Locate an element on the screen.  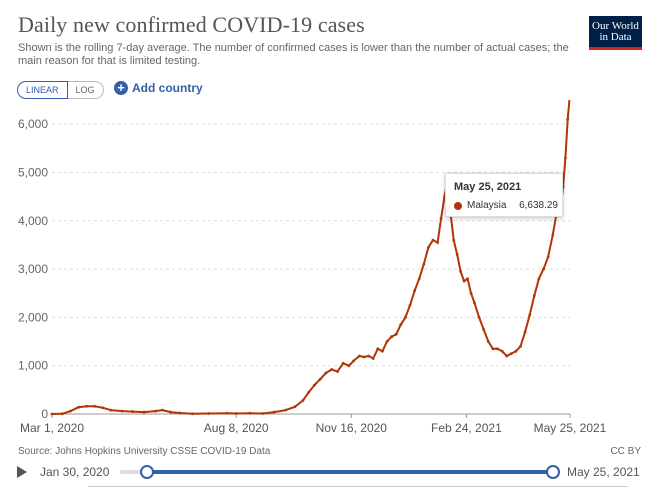
x-tick-label: Nov 16, 2020 is located at coordinates (352, 428).